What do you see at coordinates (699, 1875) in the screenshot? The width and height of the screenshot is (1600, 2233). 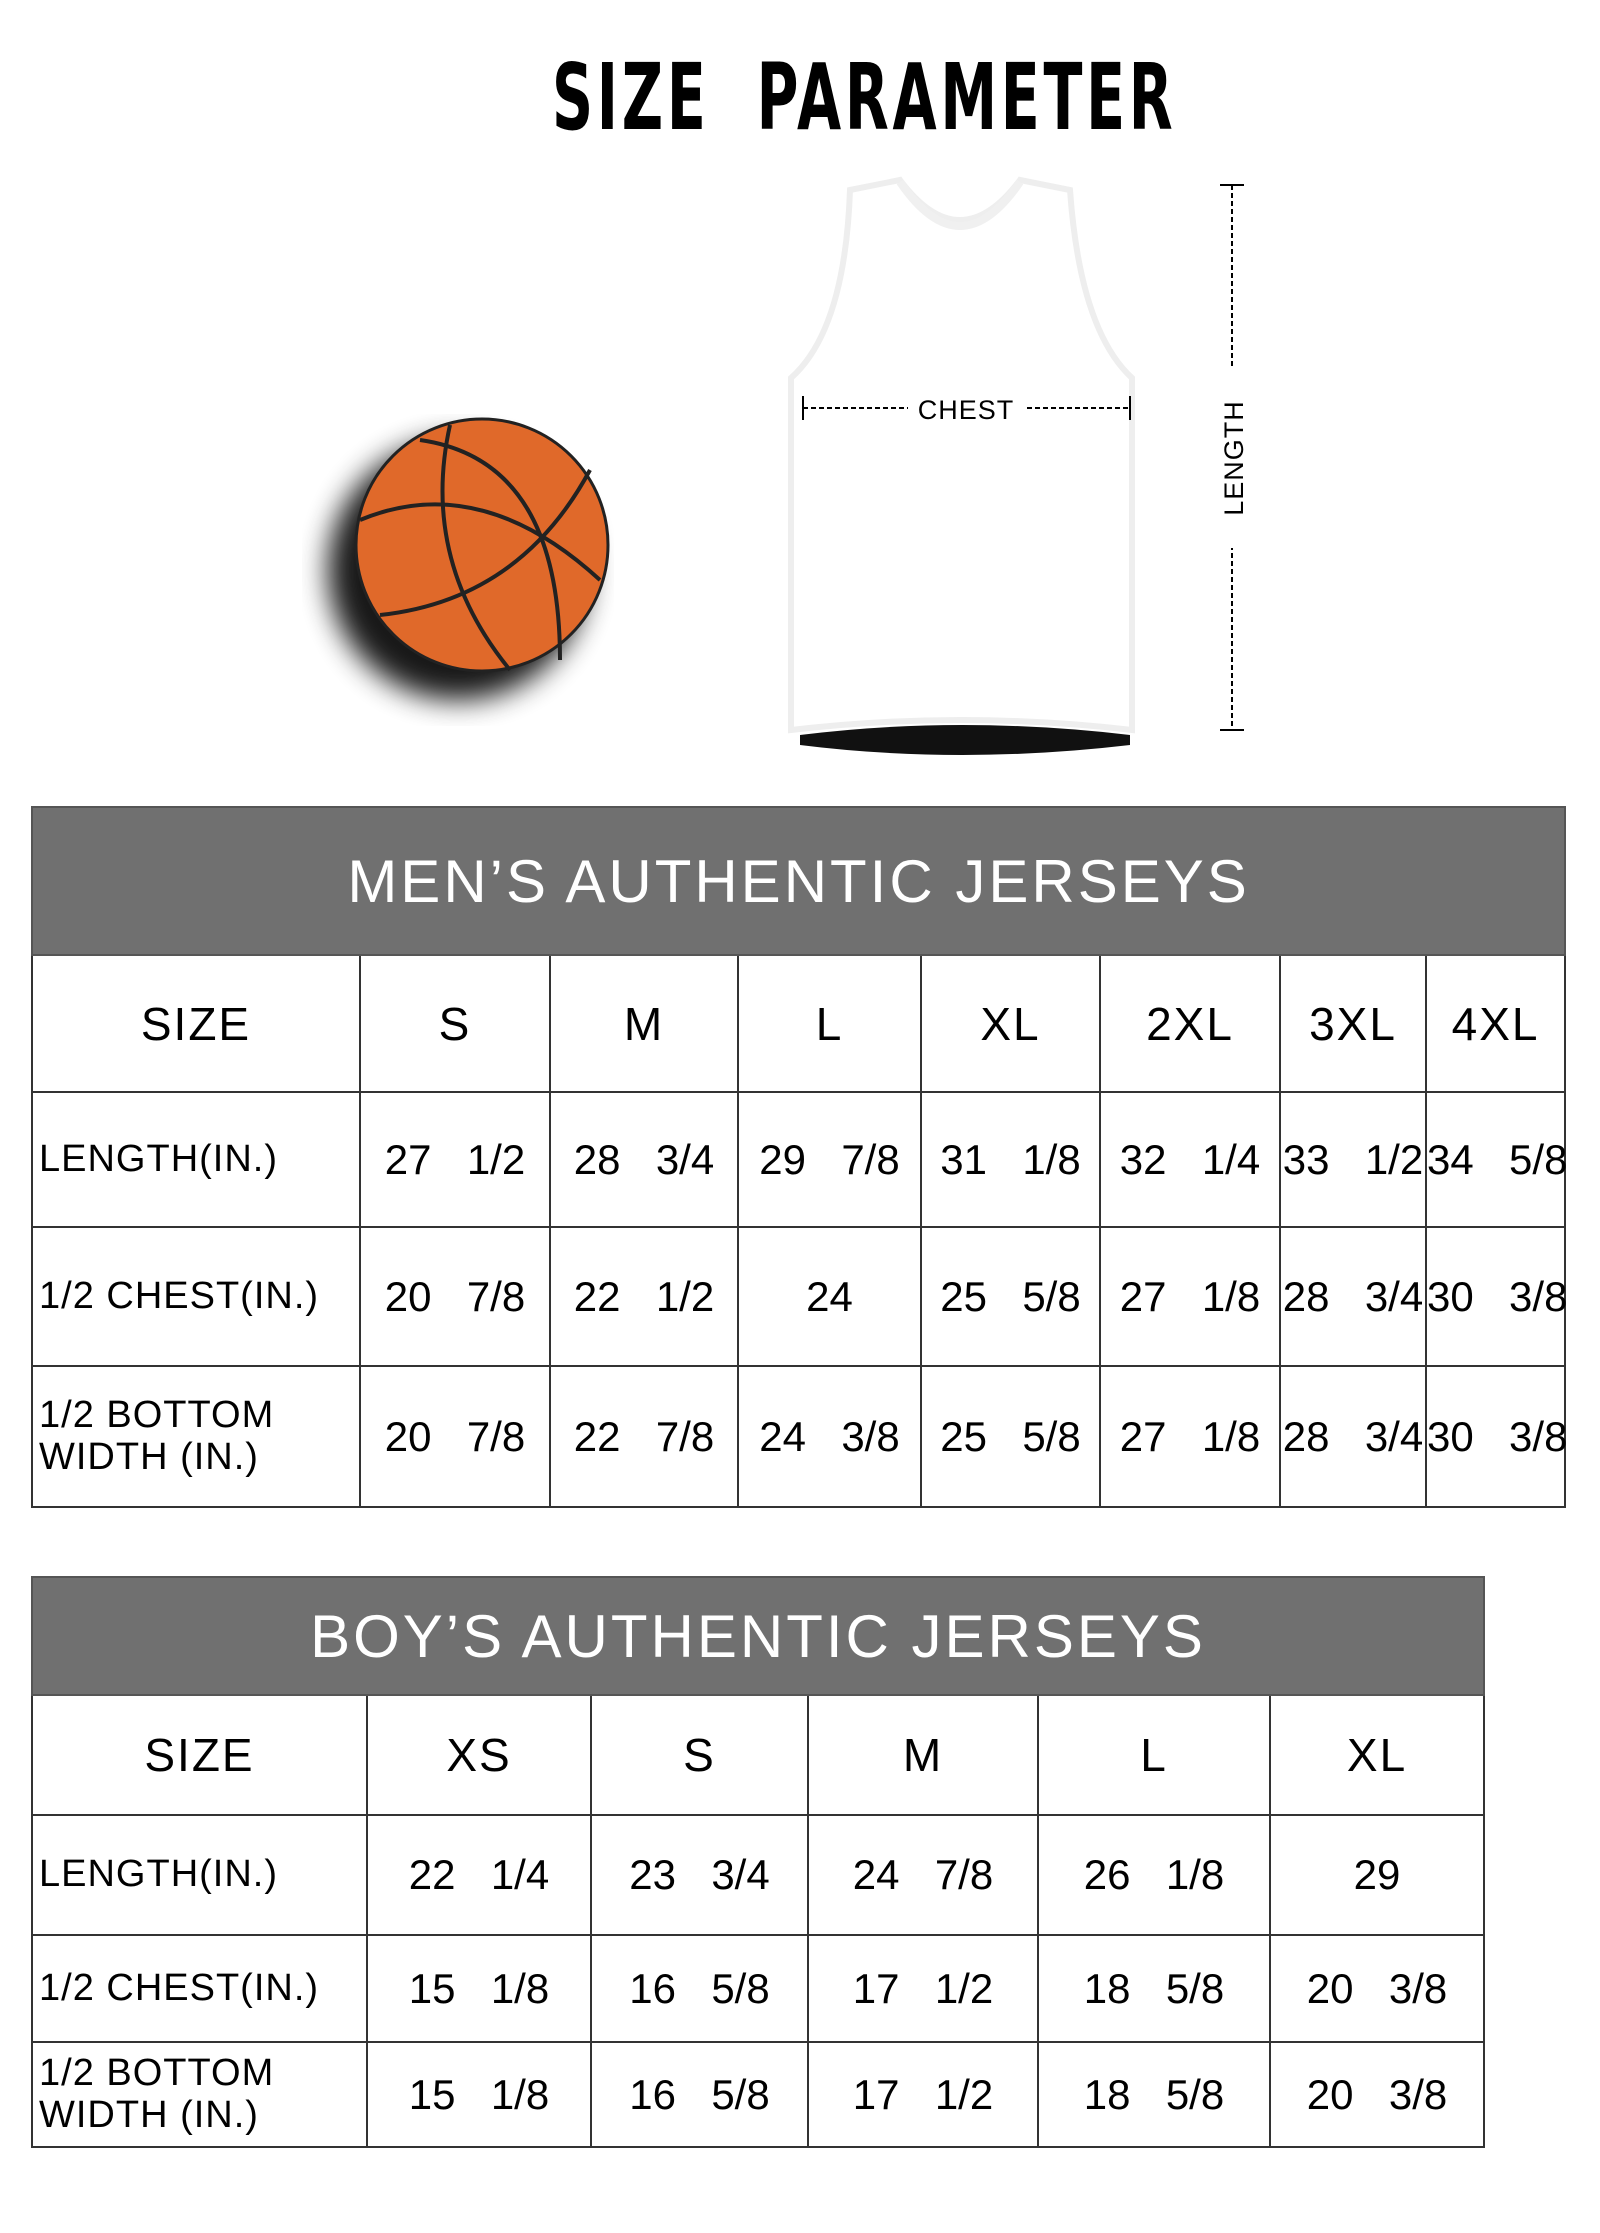 I see `measurement-cell: 23 3/4` at bounding box center [699, 1875].